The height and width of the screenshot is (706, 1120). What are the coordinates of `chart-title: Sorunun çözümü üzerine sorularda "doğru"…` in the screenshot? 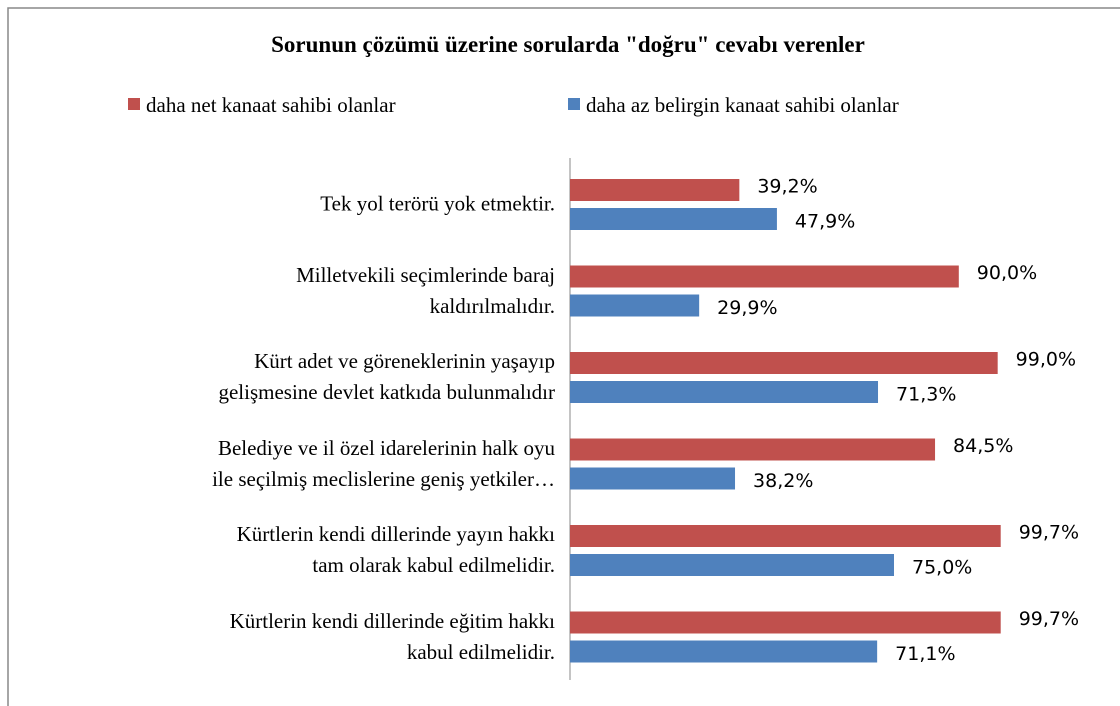 It's located at (568, 44).